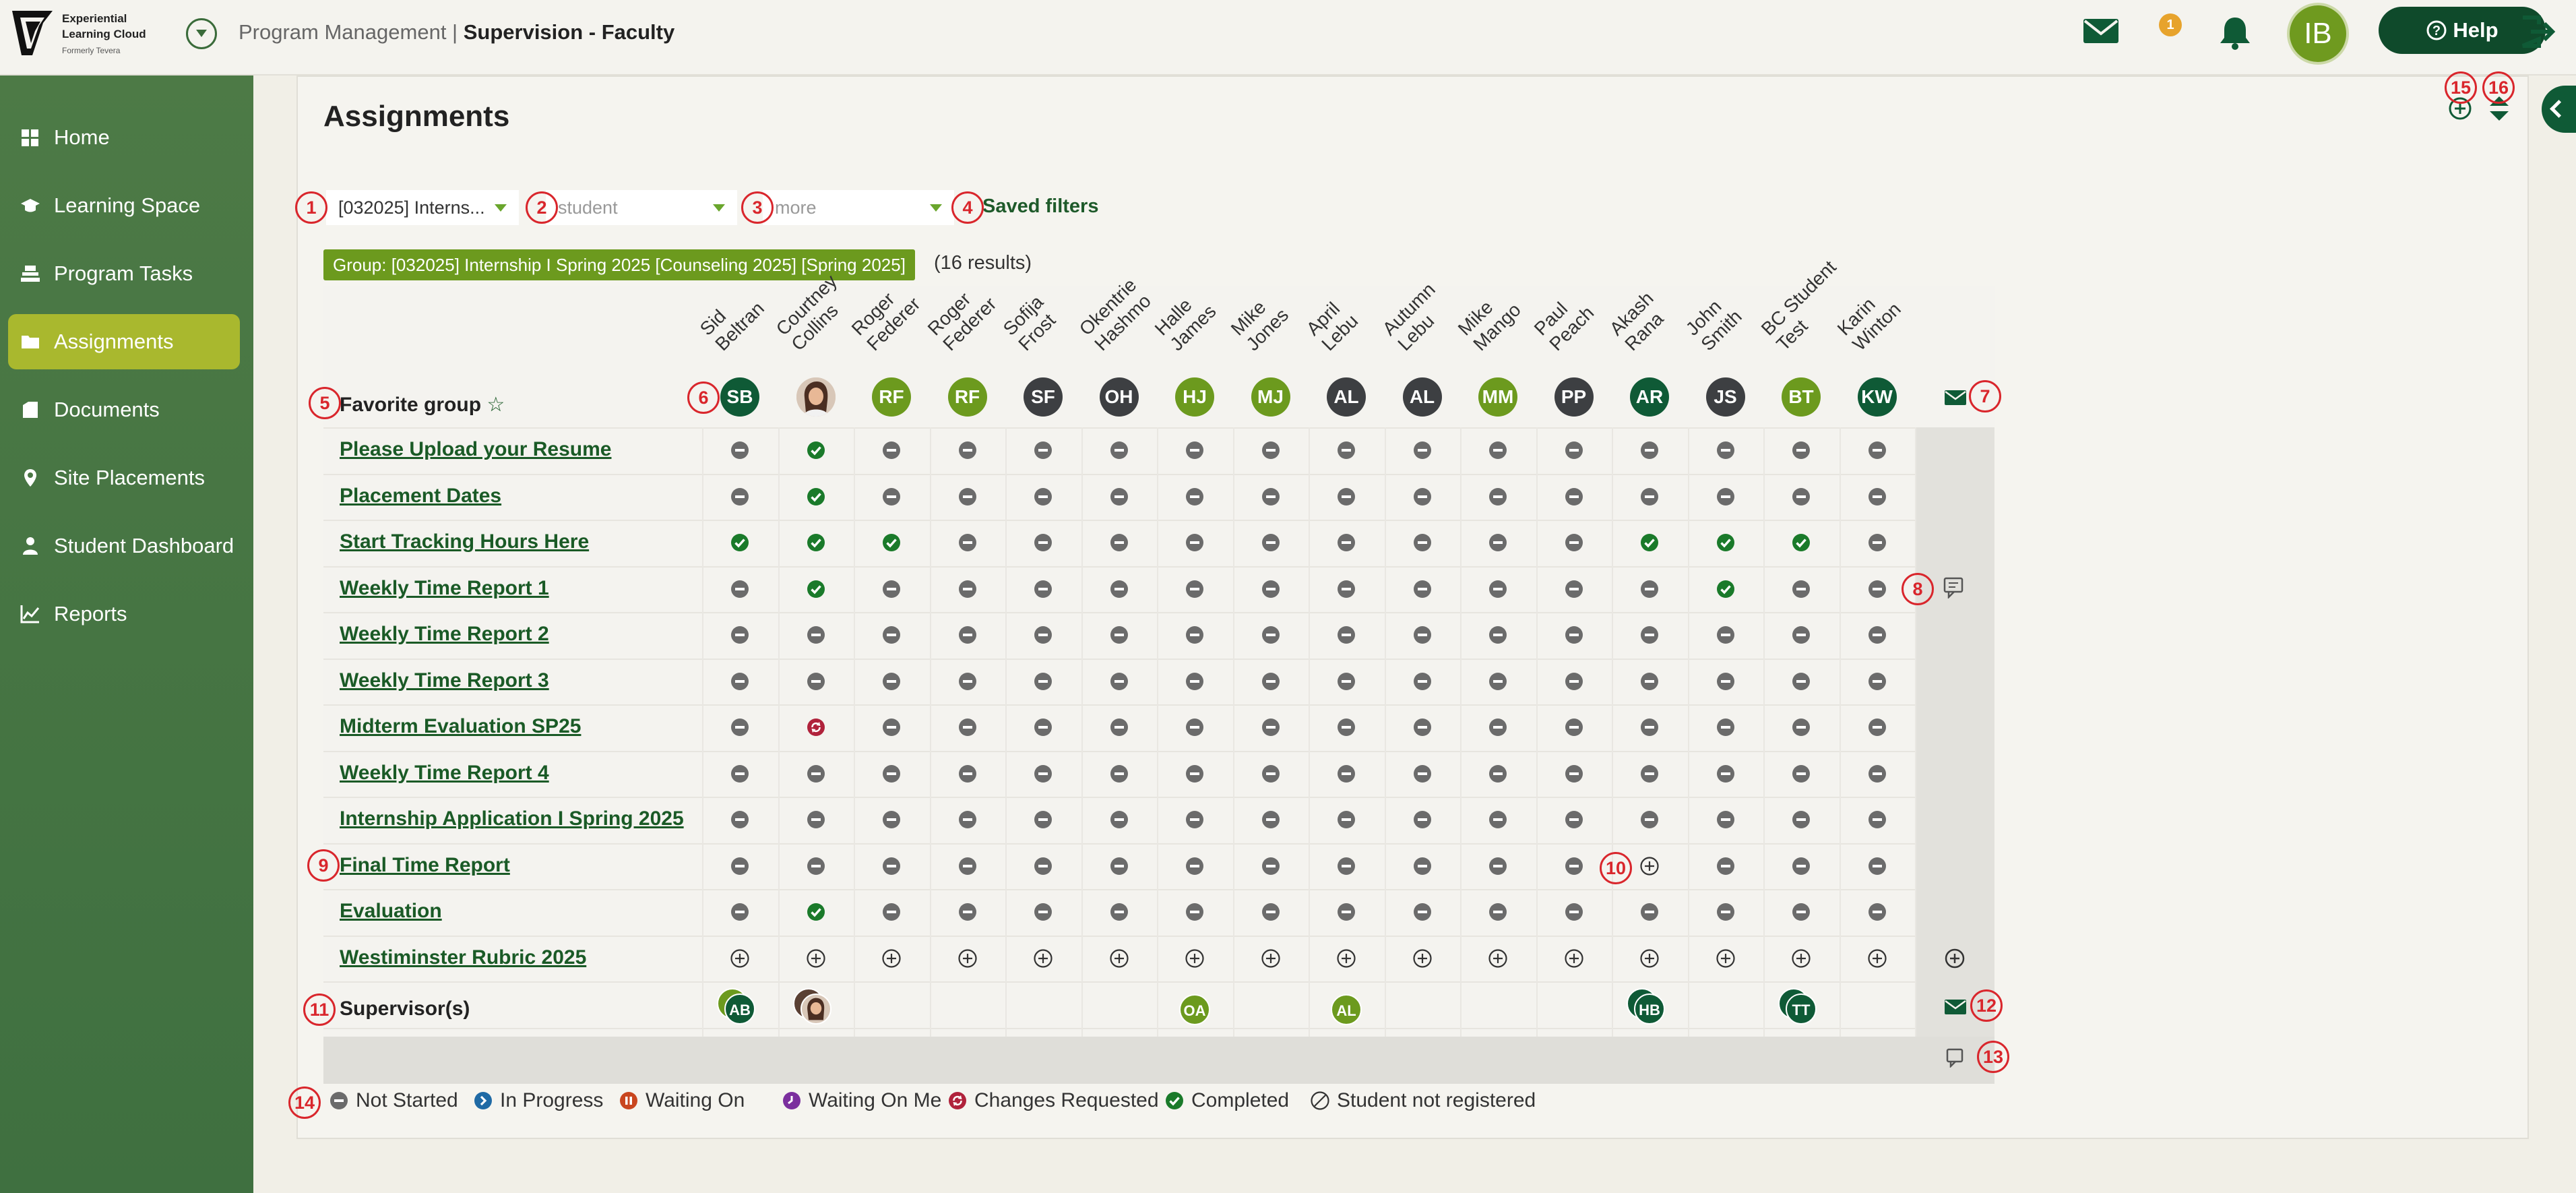  What do you see at coordinates (1119, 397) in the screenshot?
I see `student-avatar: OH` at bounding box center [1119, 397].